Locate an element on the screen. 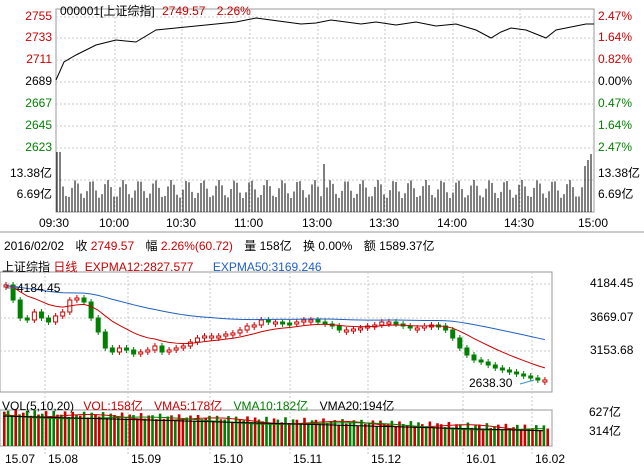 This screenshot has width=644, height=467. kline-axis-tick: 3669.07 is located at coordinates (612, 317).